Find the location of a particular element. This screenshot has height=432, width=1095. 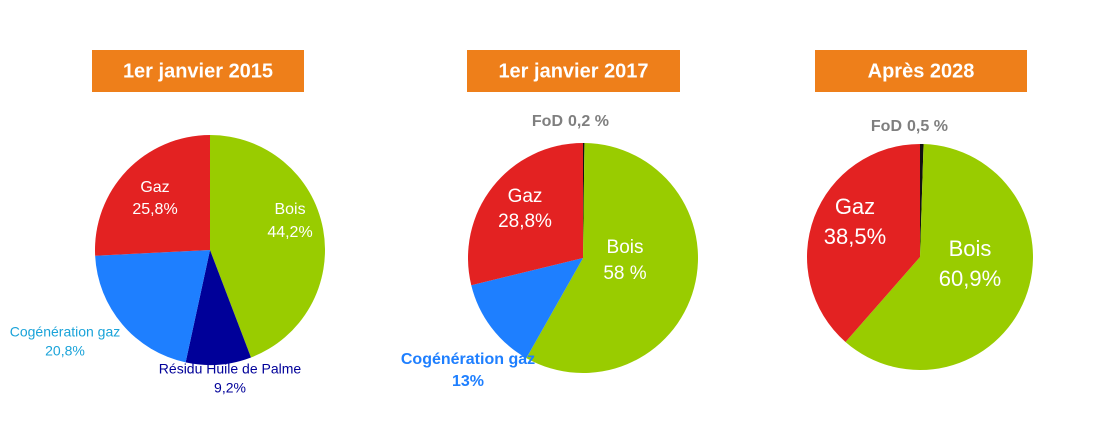

value-label: 13% is located at coordinates (468, 381).